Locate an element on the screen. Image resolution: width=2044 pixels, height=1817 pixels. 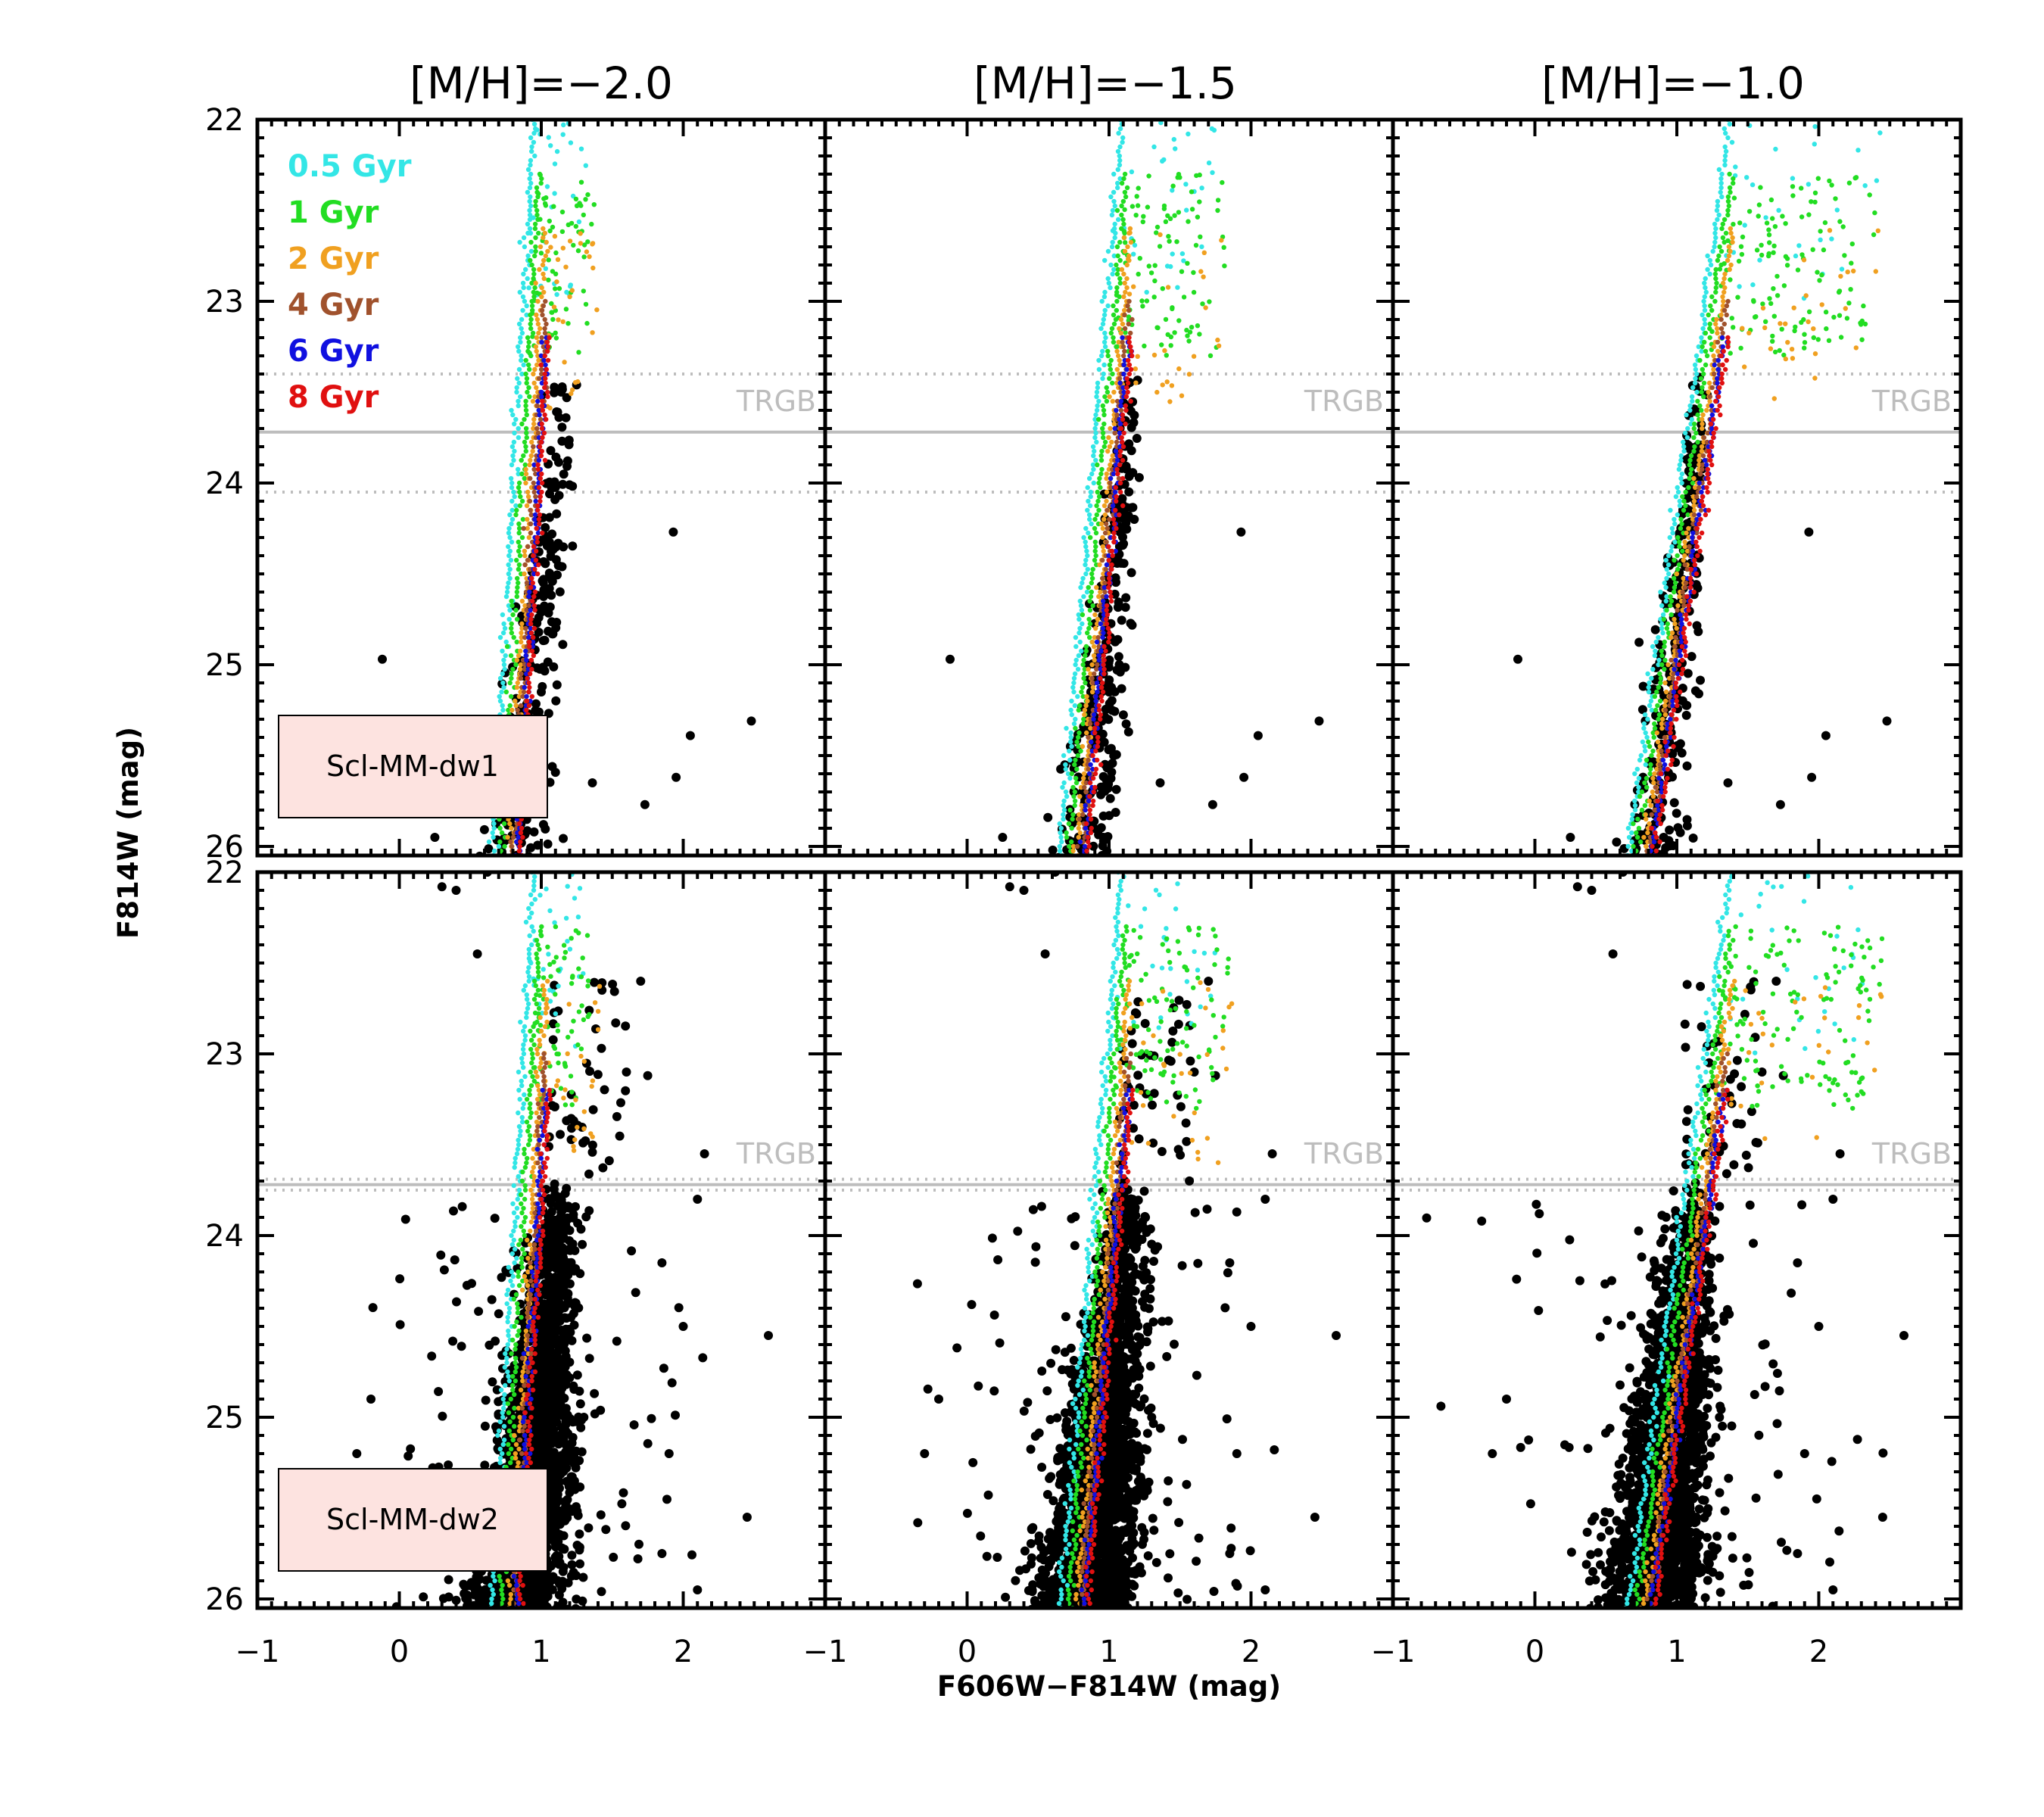
isochrone-2-Gyr is located at coordinates (1760, 541).